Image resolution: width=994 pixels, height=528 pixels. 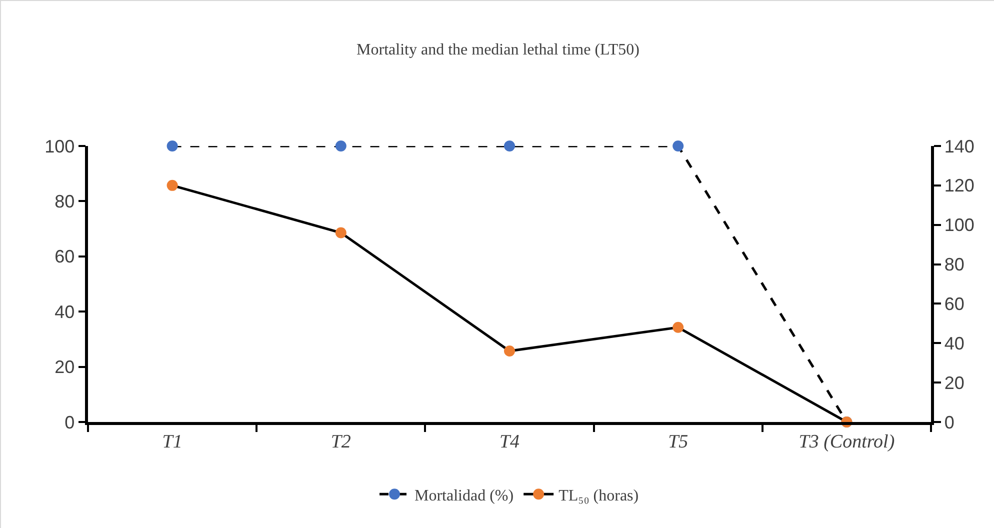 I want to click on y2-tick-label: 120, so click(x=959, y=186).